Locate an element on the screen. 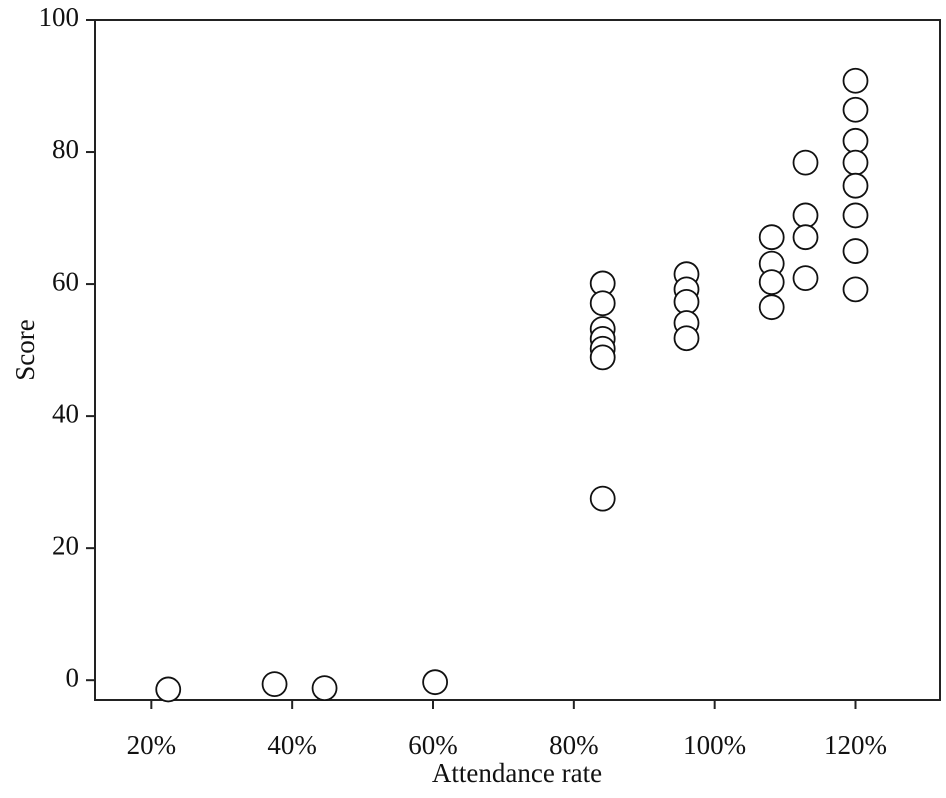  x-tick-label: 80% is located at coordinates (574, 745).